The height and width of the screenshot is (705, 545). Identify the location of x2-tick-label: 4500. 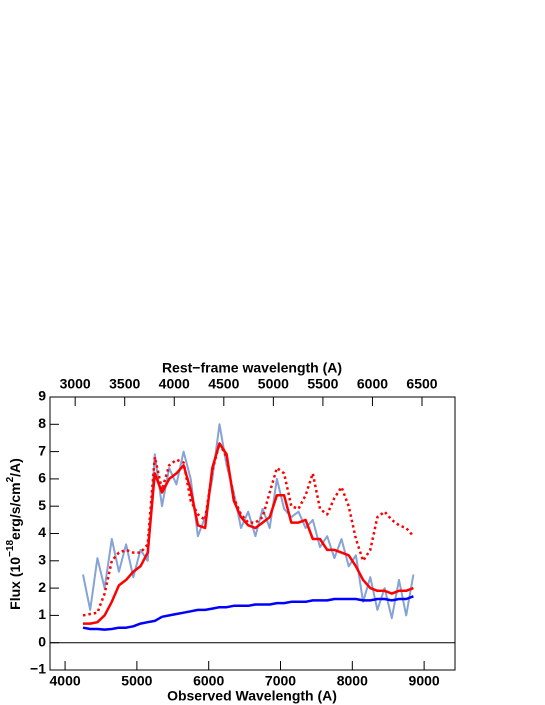
(223, 384).